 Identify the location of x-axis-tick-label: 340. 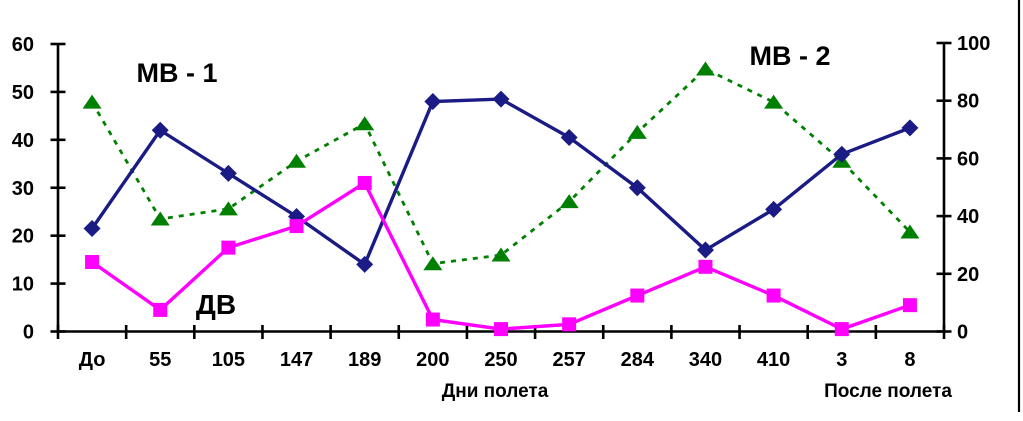
(705, 360).